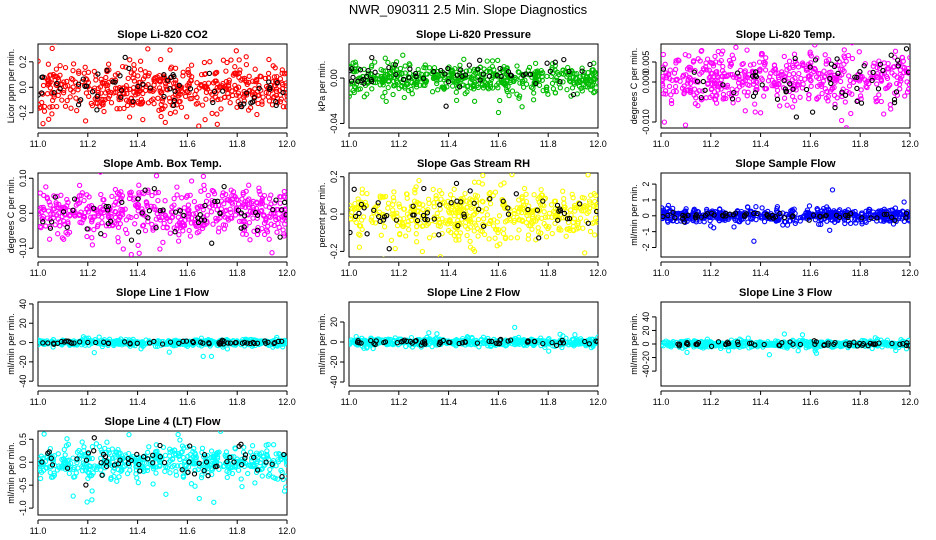 The image size is (936, 540). Describe the element at coordinates (38, 402) in the screenshot. I see `x-tick-label: 11.0` at that location.